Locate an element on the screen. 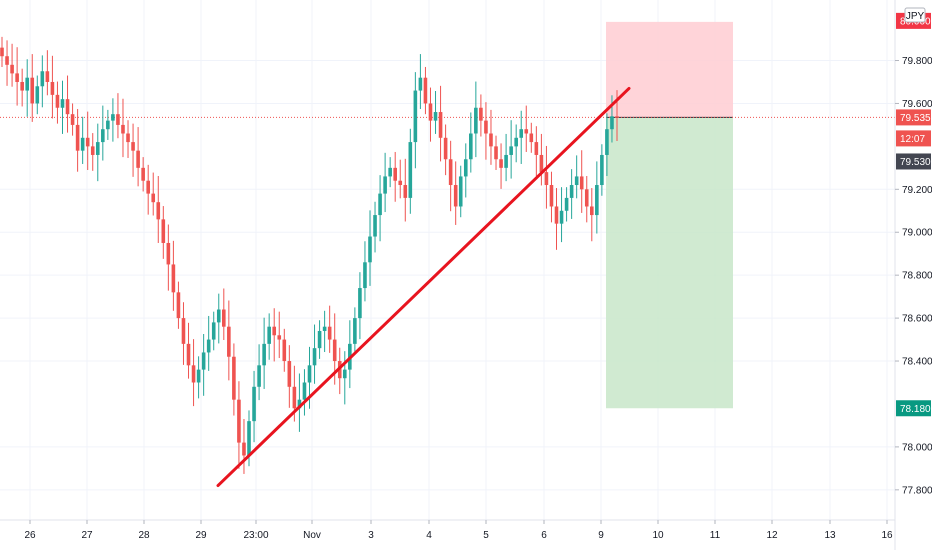 Image resolution: width=932 pixels, height=555 pixels. y-tick-label: 79.200 is located at coordinates (917, 190).